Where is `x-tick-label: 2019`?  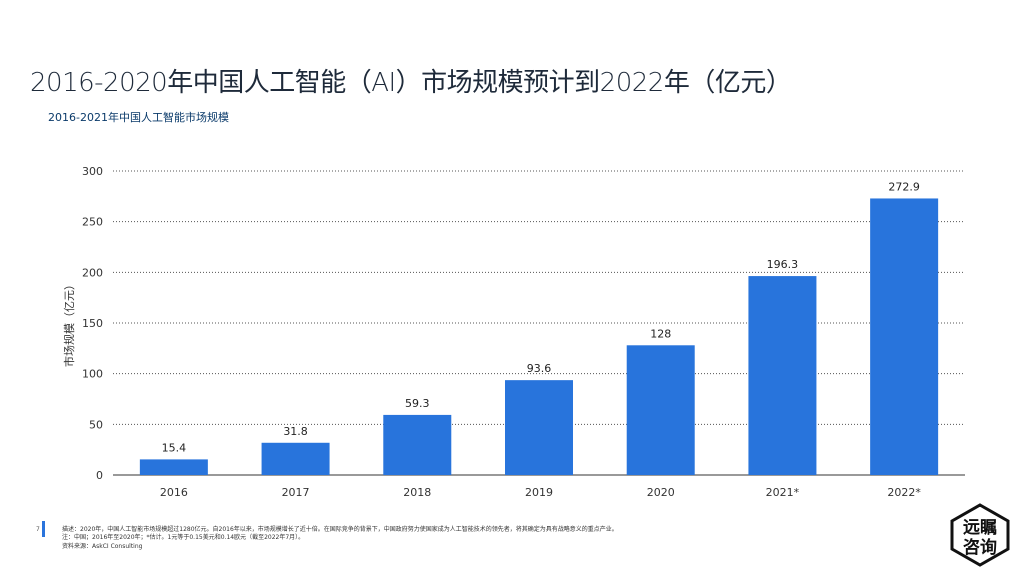 x-tick-label: 2019 is located at coordinates (539, 492).